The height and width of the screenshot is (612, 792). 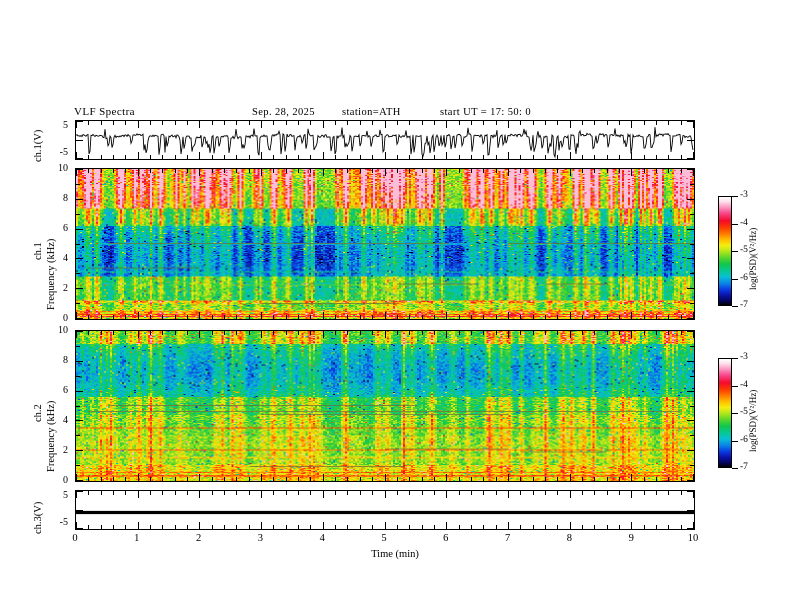 I want to click on ch1-waveform-panel, so click(x=385, y=140).